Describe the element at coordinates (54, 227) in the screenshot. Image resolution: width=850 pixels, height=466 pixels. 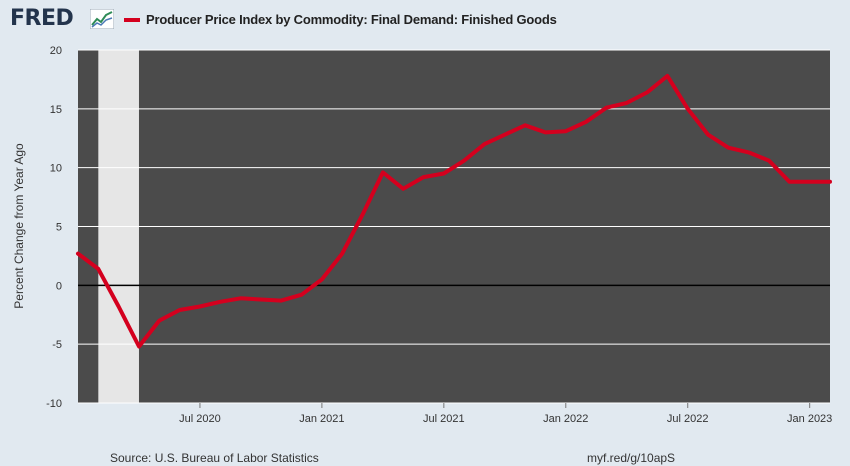
I see `y-axis-ticks: 20 15 10 5 0 -5 -10` at that location.